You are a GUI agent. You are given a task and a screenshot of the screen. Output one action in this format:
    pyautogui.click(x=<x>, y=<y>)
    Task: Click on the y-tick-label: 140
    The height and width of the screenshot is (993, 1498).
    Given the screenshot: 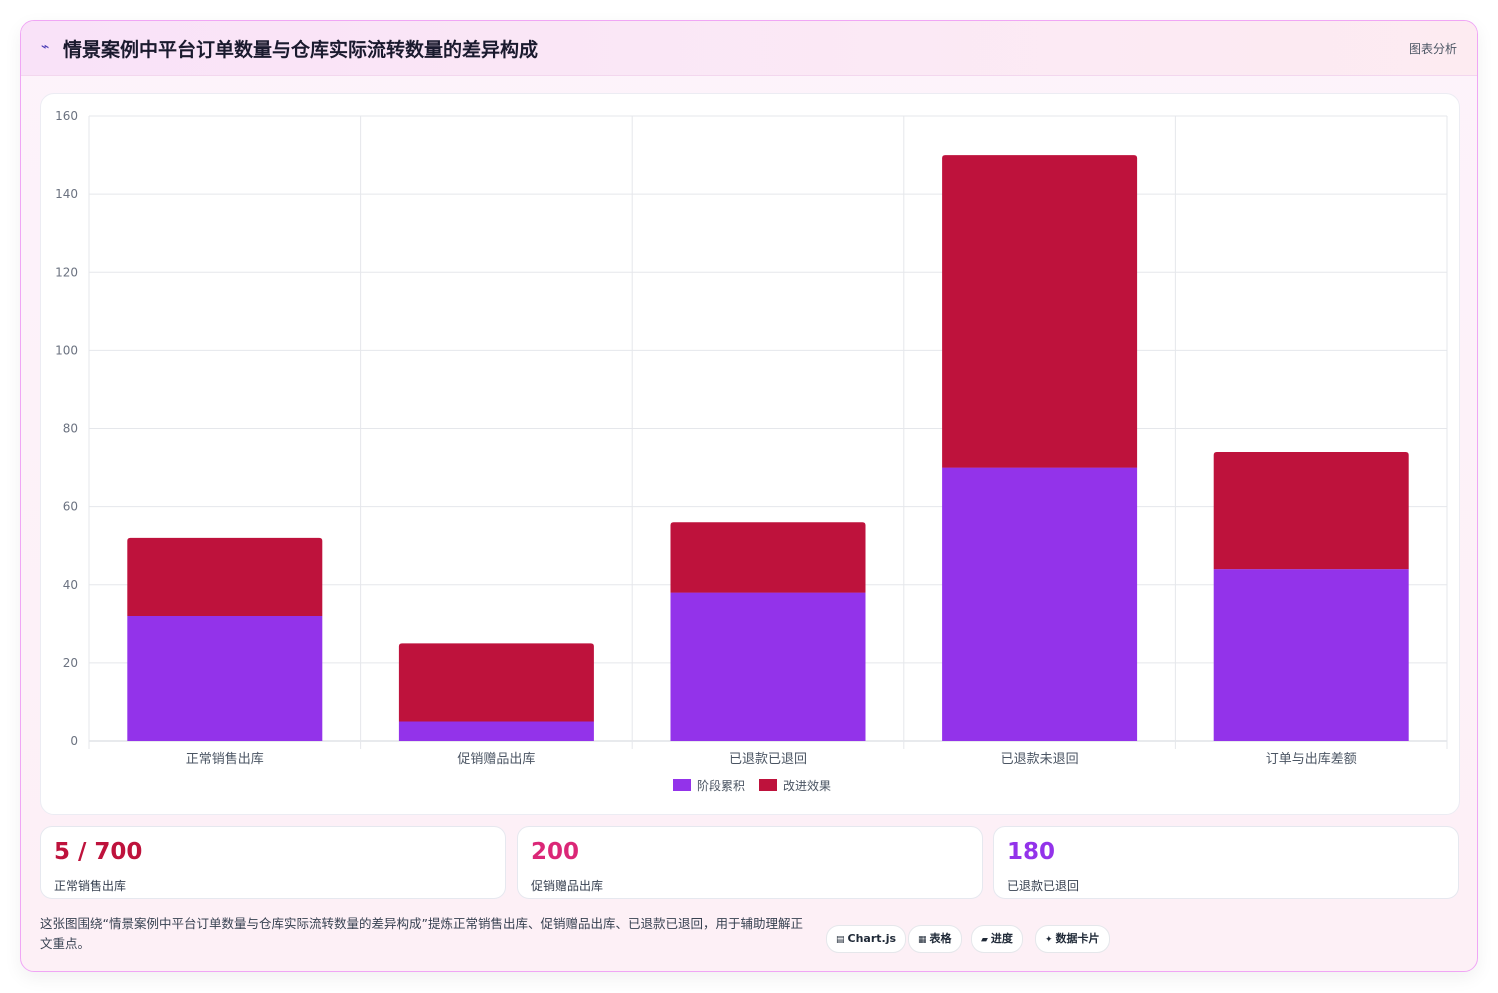 What is the action you would take?
    pyautogui.click(x=66, y=194)
    